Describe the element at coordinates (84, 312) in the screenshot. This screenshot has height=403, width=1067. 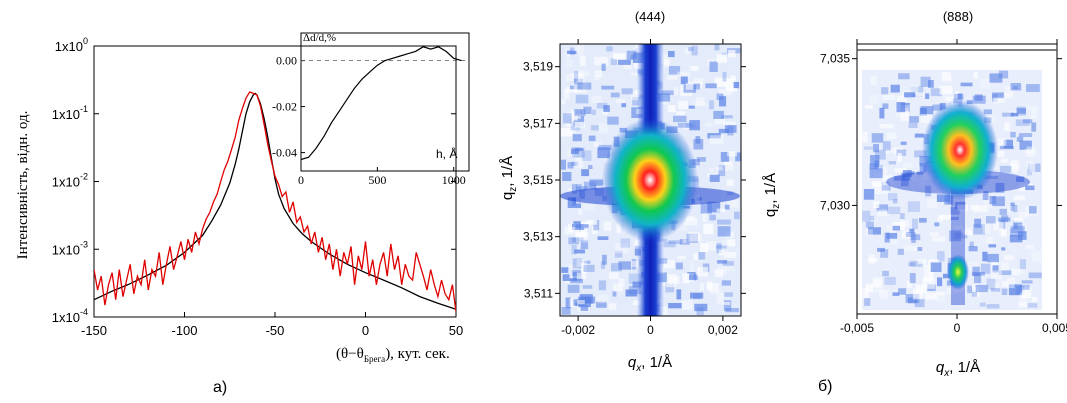
I see `main-y-tick-exponent: -4` at that location.